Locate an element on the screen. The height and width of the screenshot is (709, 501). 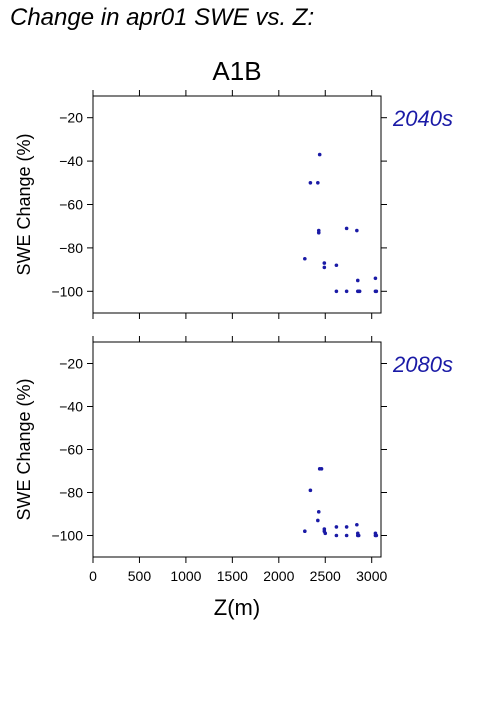
figure-title: Change in apr01 SWE vs. Z: is located at coordinates (162, 17).